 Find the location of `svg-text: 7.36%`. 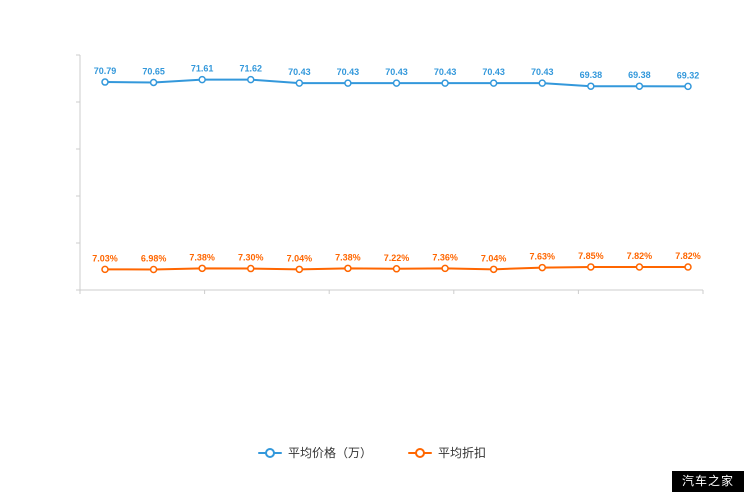

svg-text: 7.36% is located at coordinates (445, 257).